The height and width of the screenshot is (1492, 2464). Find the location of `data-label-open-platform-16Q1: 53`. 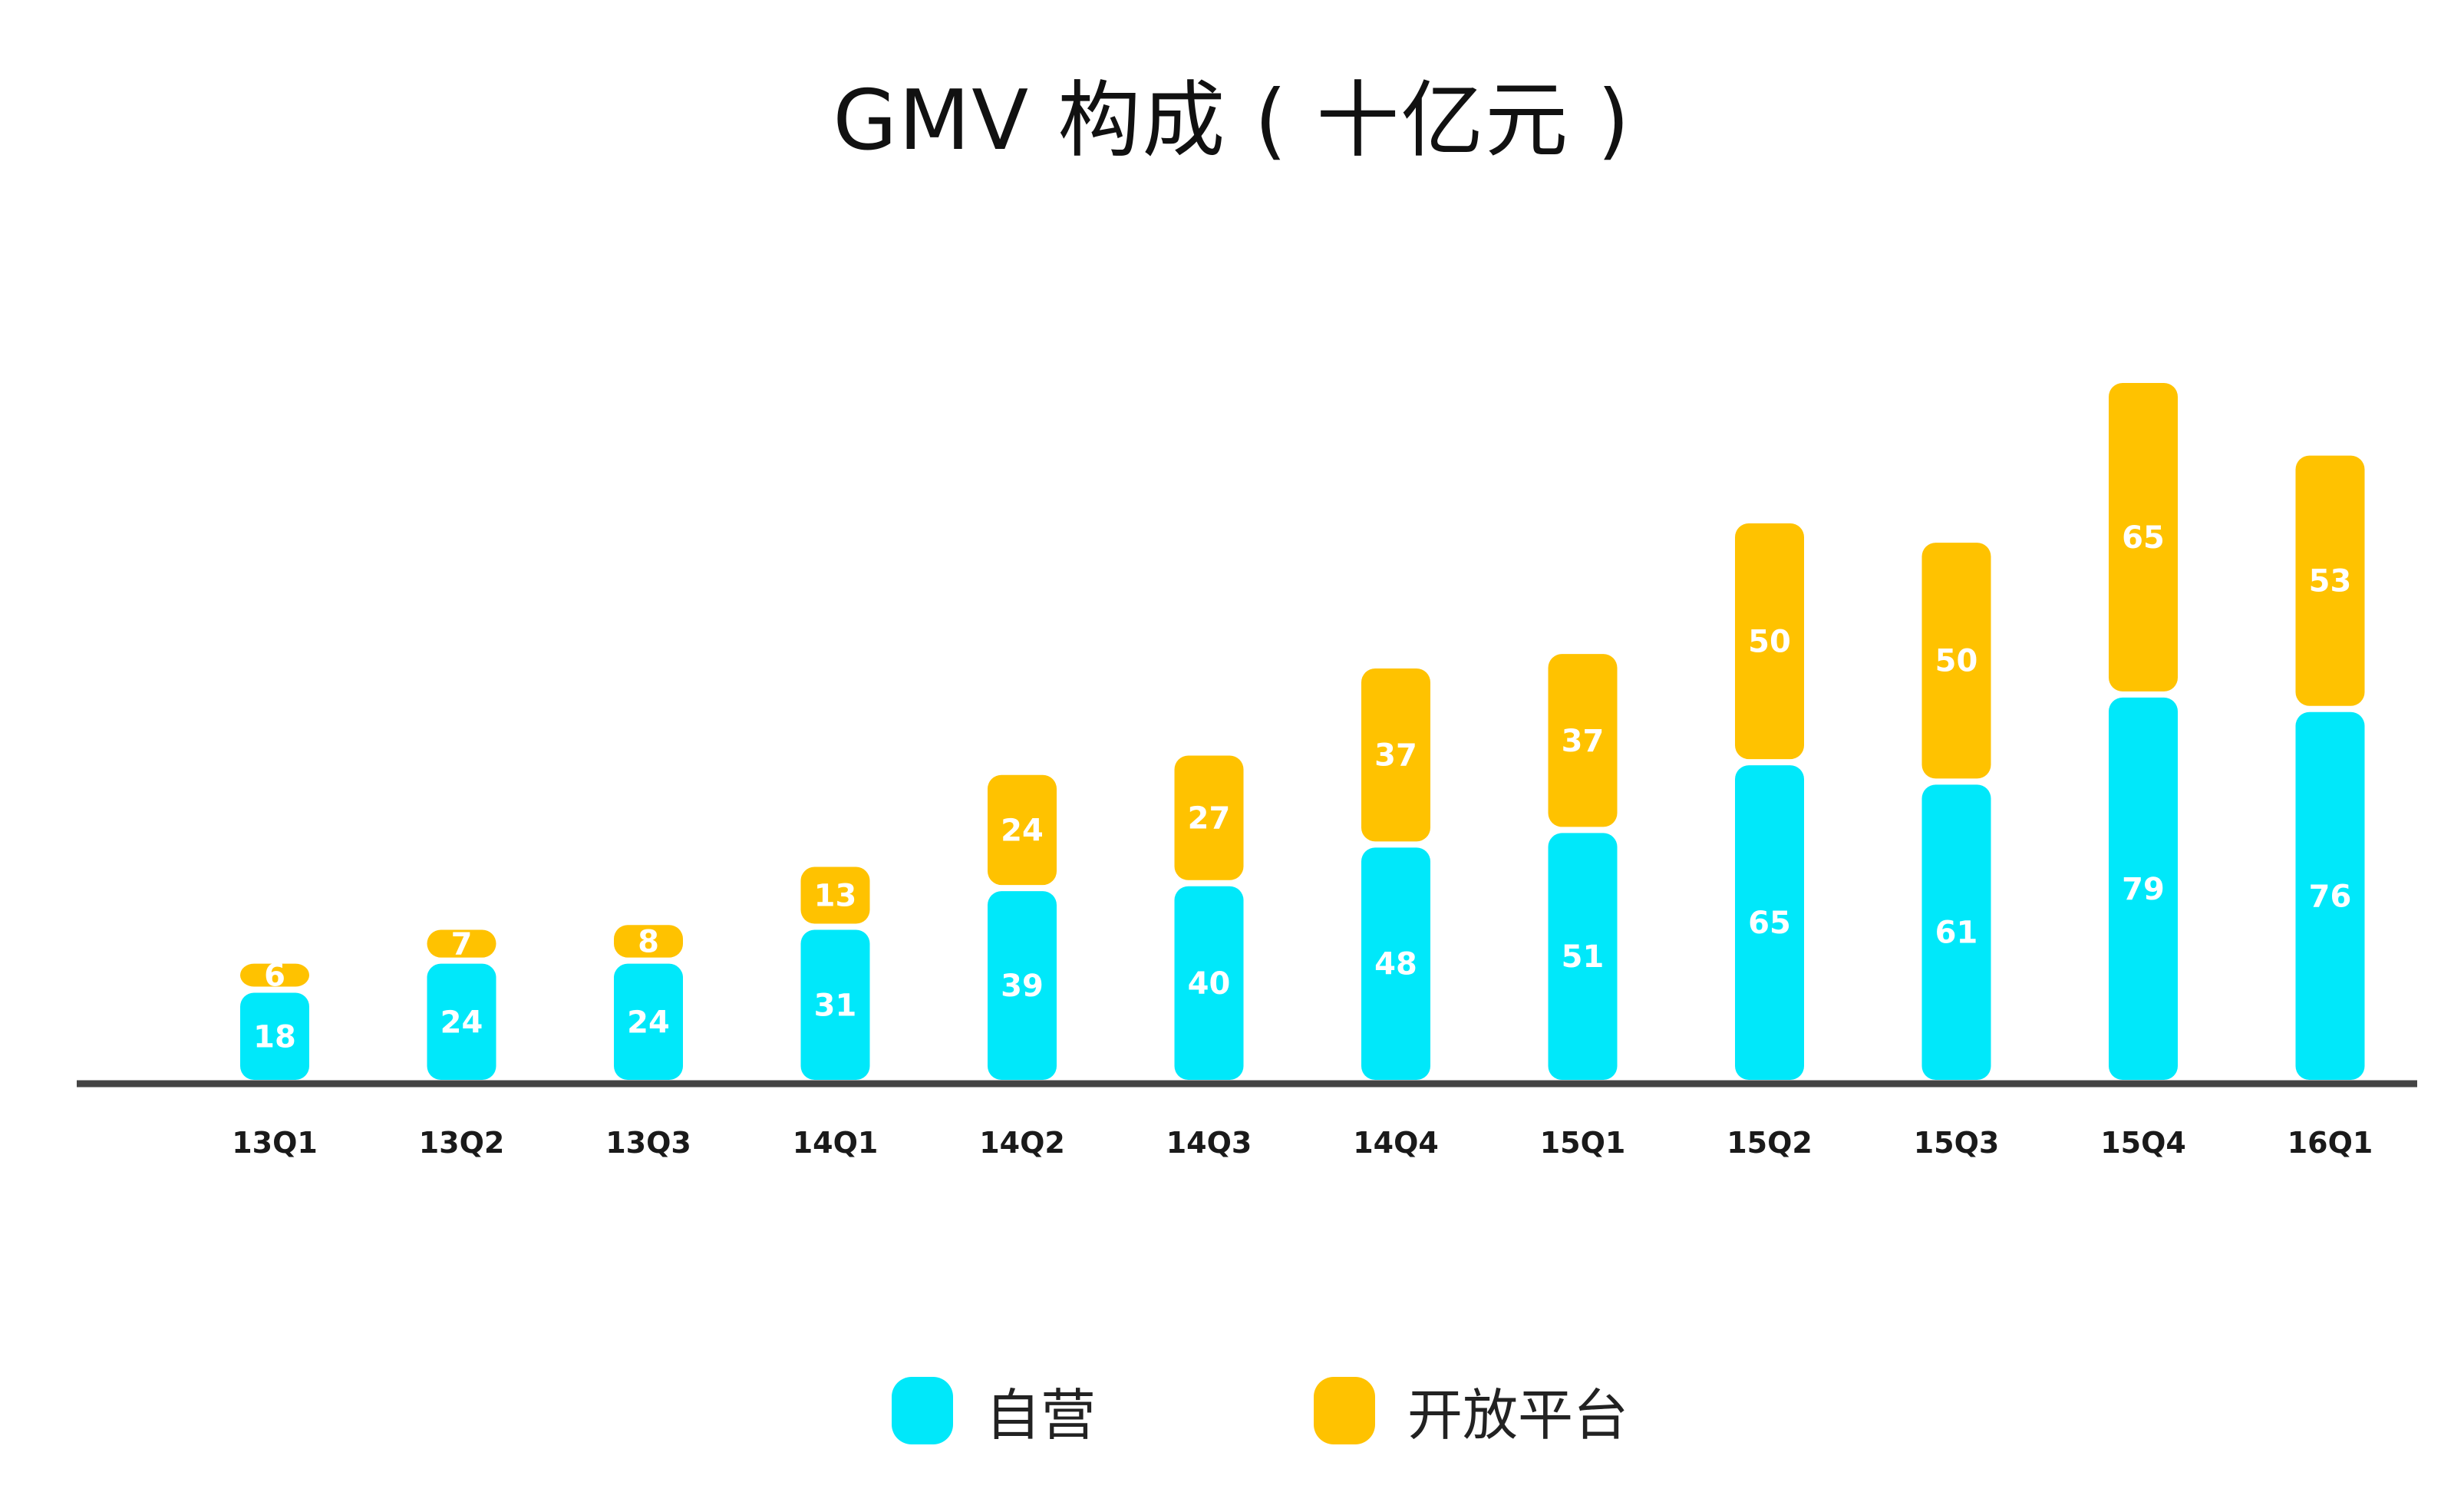

data-label-open-platform-16Q1: 53 is located at coordinates (2331, 581).